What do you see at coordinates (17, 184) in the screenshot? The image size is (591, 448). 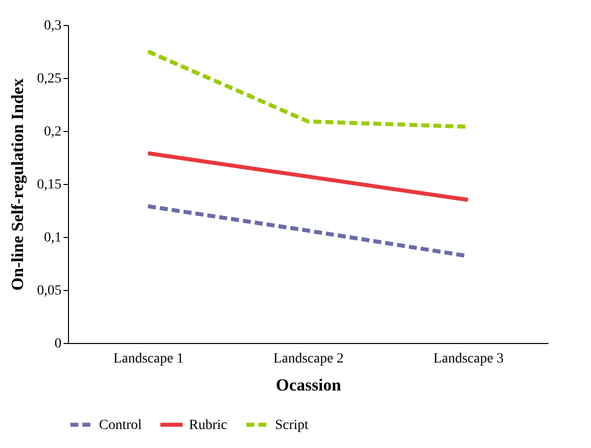 I see `y-axis-title: On-line Self-regulation Index` at bounding box center [17, 184].